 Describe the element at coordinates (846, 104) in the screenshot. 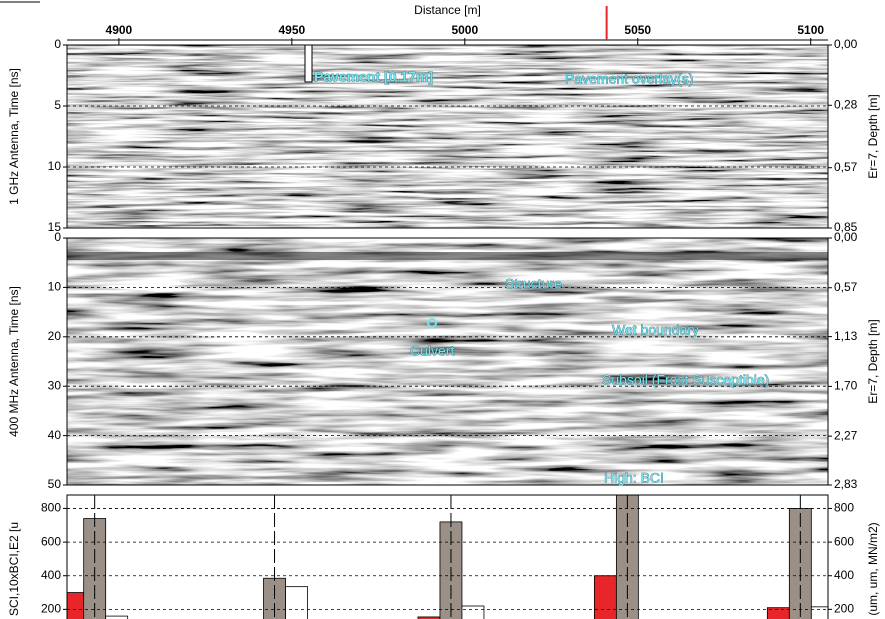

I see `y2-tick-label: 0,28` at that location.